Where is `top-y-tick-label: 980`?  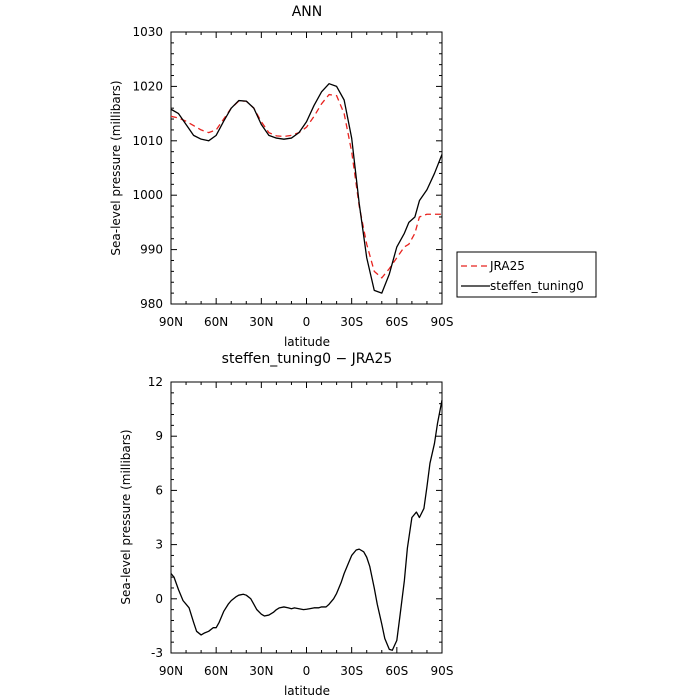
top-y-tick-label: 980 is located at coordinates (151, 304).